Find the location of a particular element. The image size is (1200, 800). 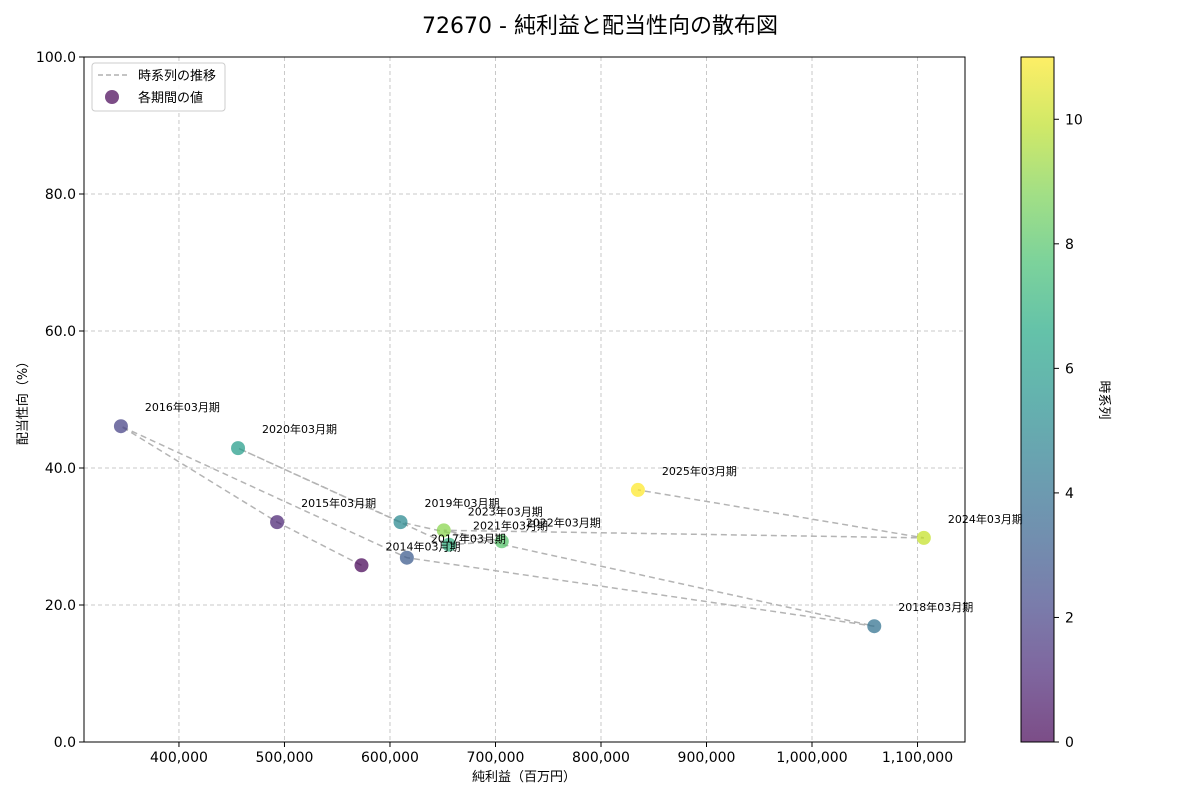

colorbar-tick-label: 6 is located at coordinates (1069, 369).